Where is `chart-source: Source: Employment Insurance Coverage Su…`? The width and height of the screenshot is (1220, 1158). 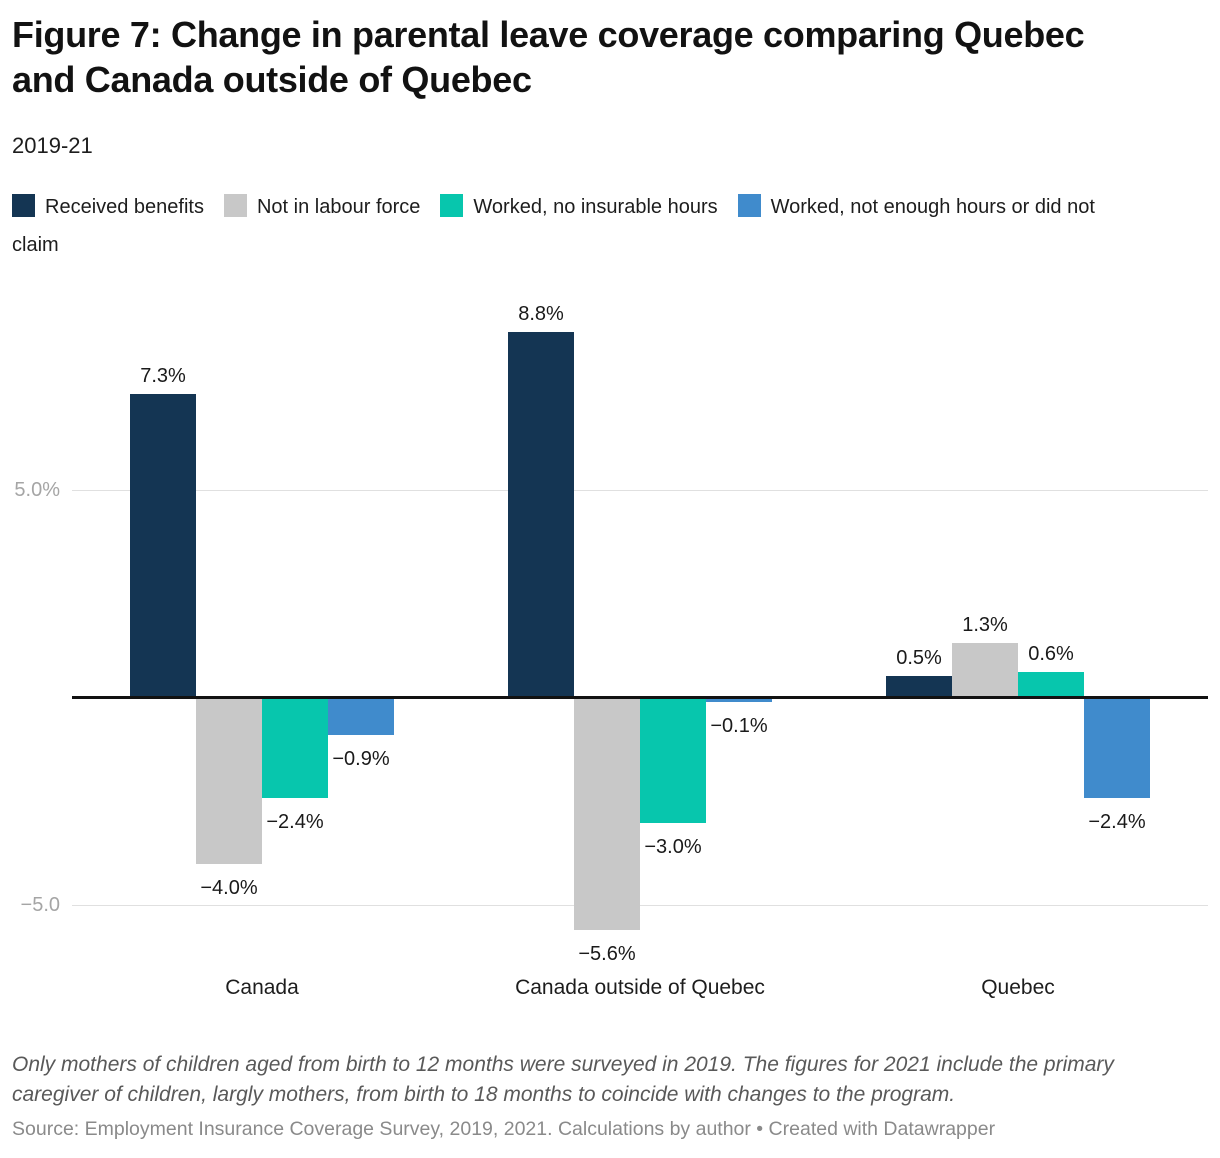
chart-source: Source: Employment Insurance Coverage Su… is located at coordinates (504, 1129).